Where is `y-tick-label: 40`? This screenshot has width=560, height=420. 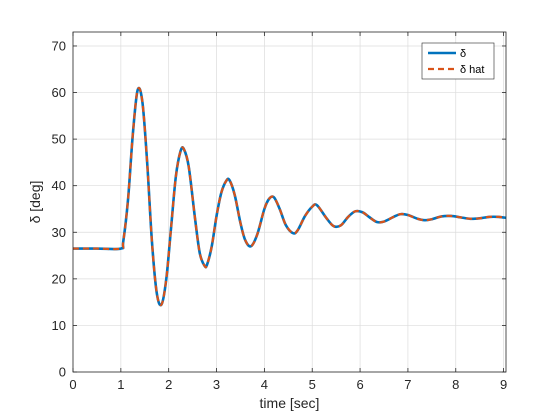 y-tick-label: 40 is located at coordinates (59, 185).